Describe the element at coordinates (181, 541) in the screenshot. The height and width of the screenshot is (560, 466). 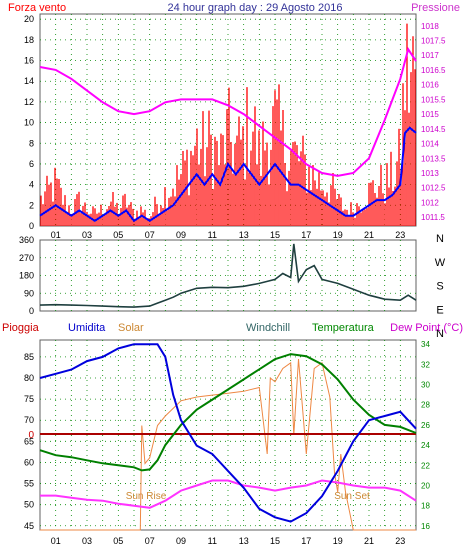
I see `temp-x-tick-label: 09` at that location.